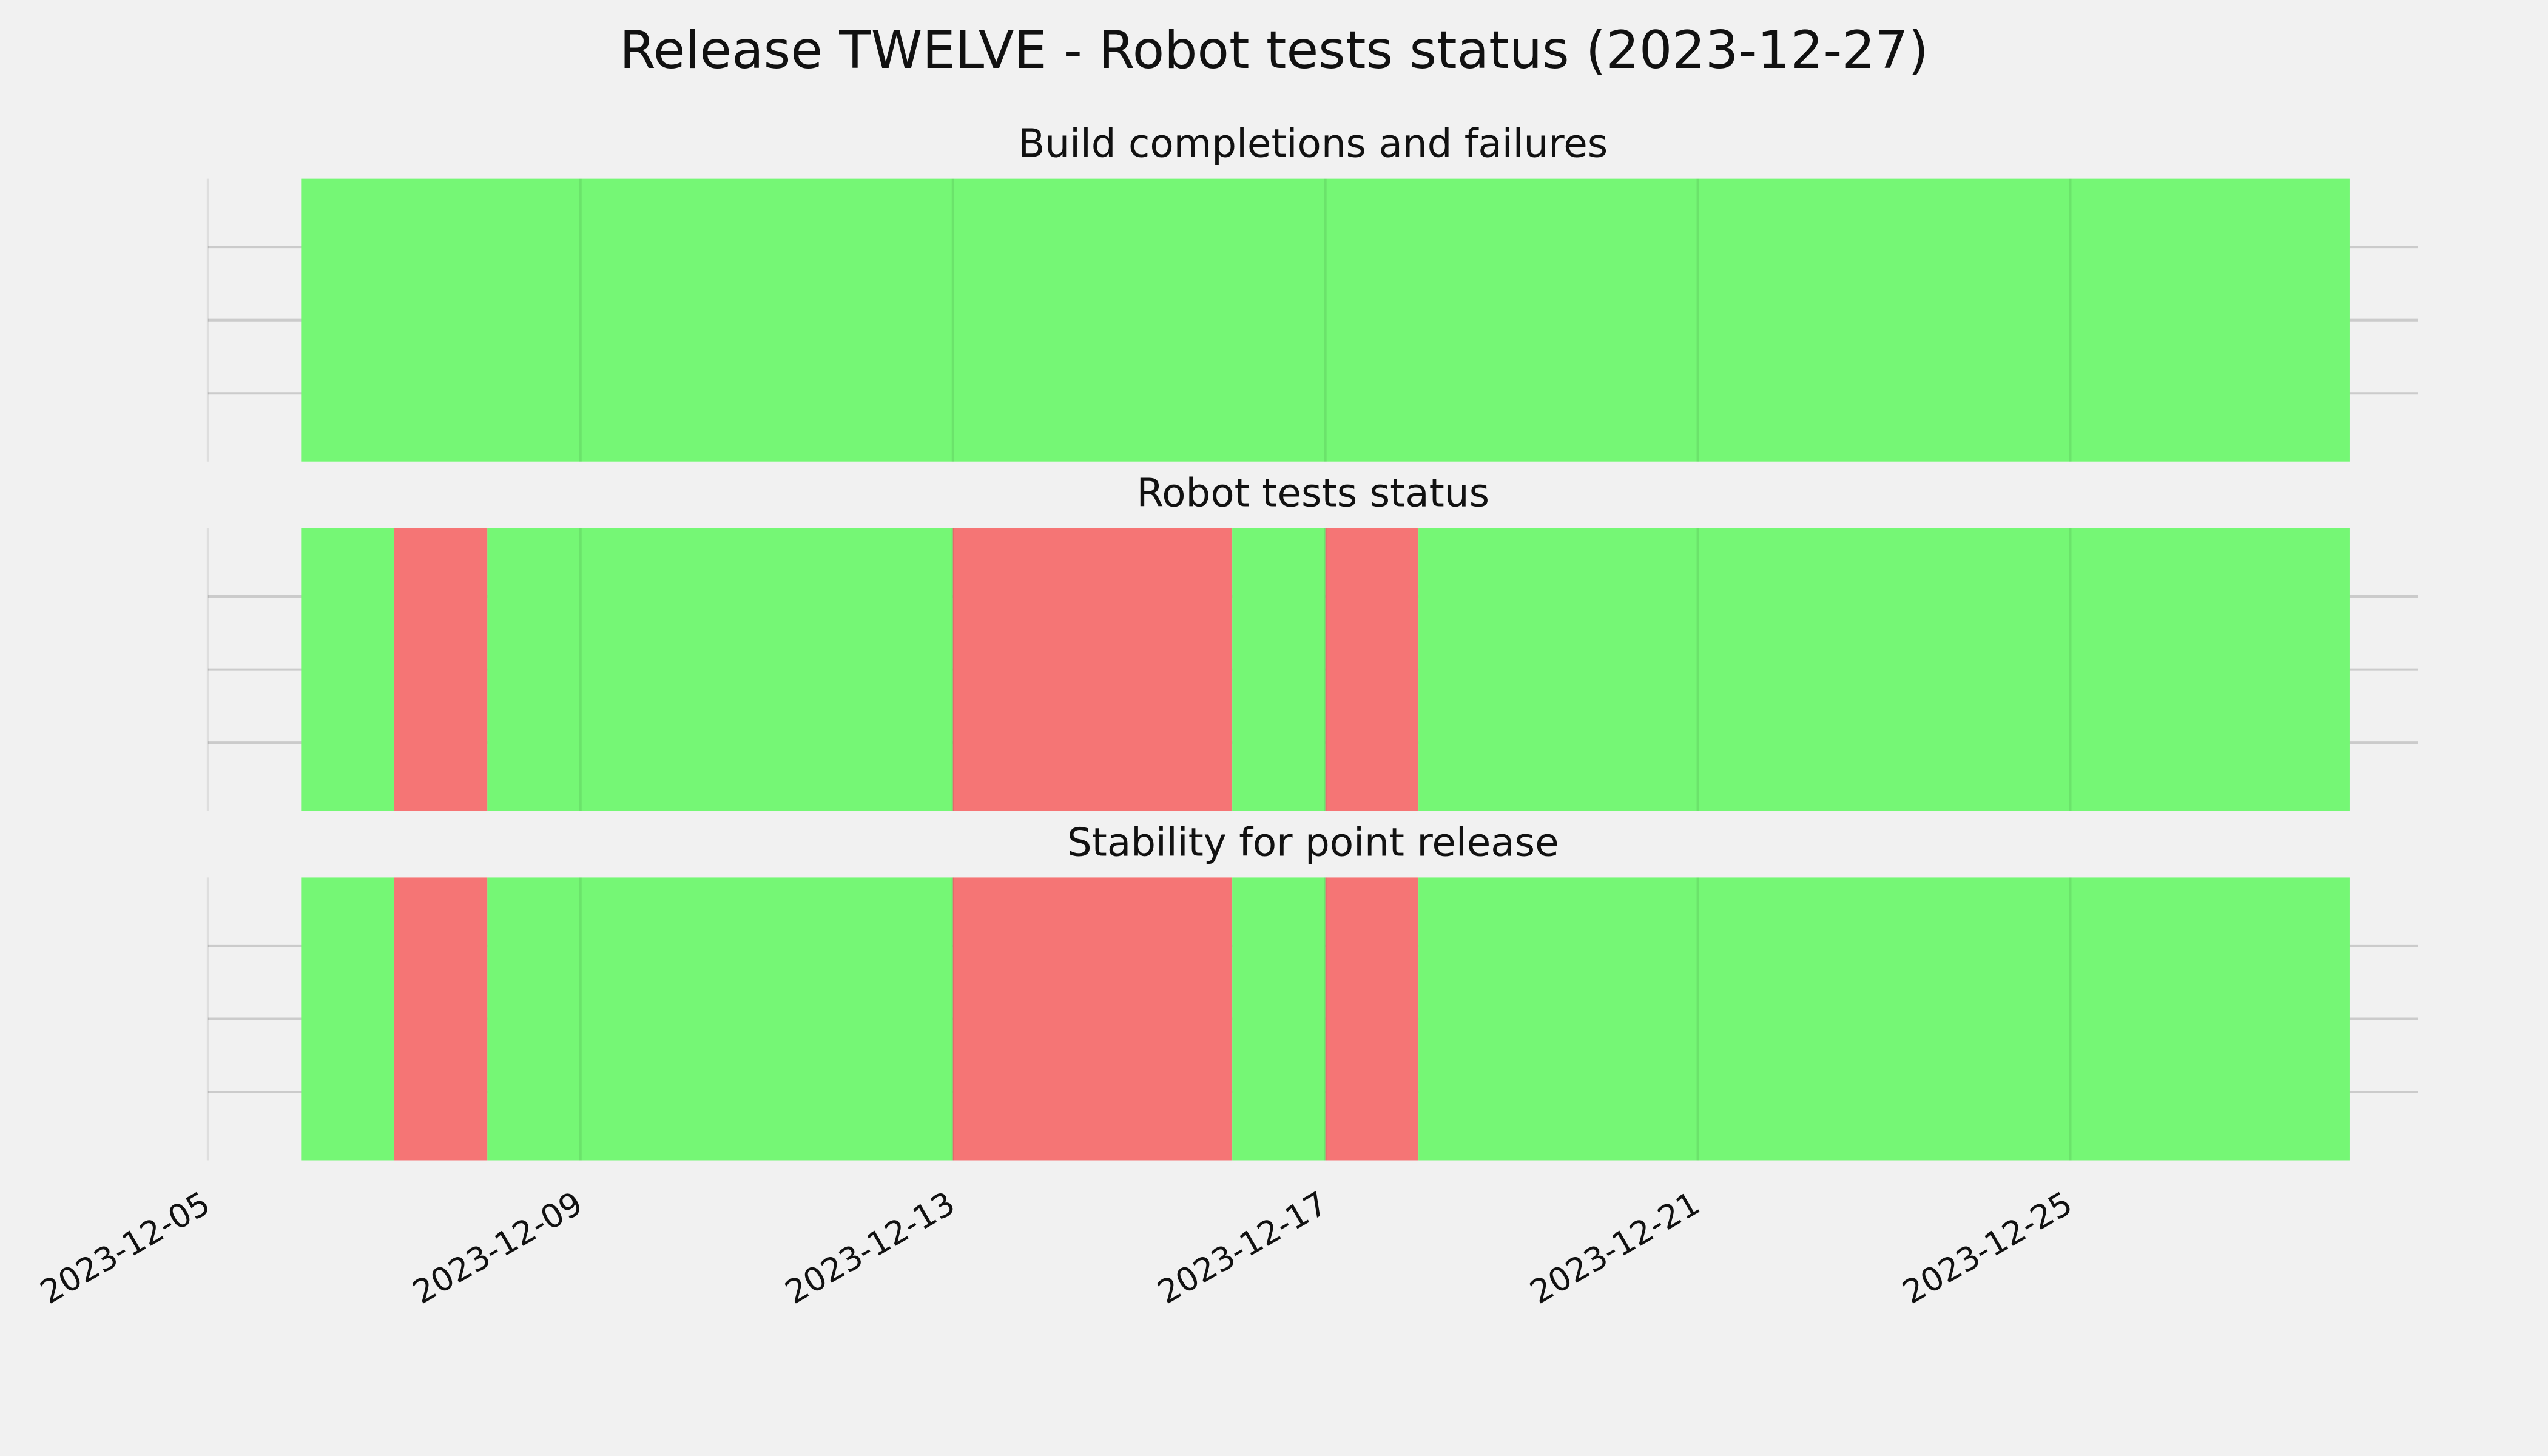 The height and width of the screenshot is (1456, 2548). I want to click on panel-title: Robot tests status, so click(1312, 493).